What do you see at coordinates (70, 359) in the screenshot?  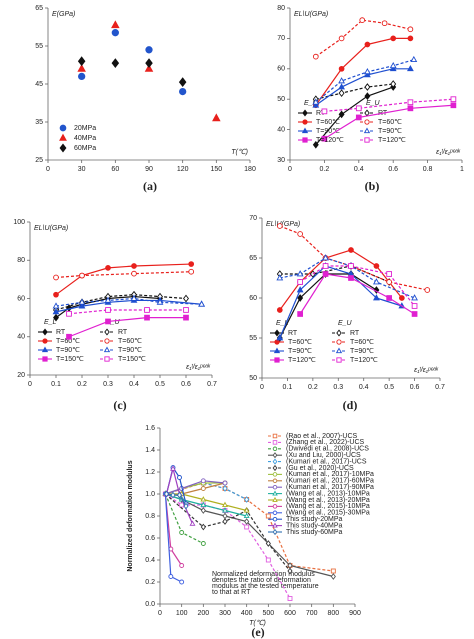 I see `legend-label: T=150℃` at bounding box center [70, 359].